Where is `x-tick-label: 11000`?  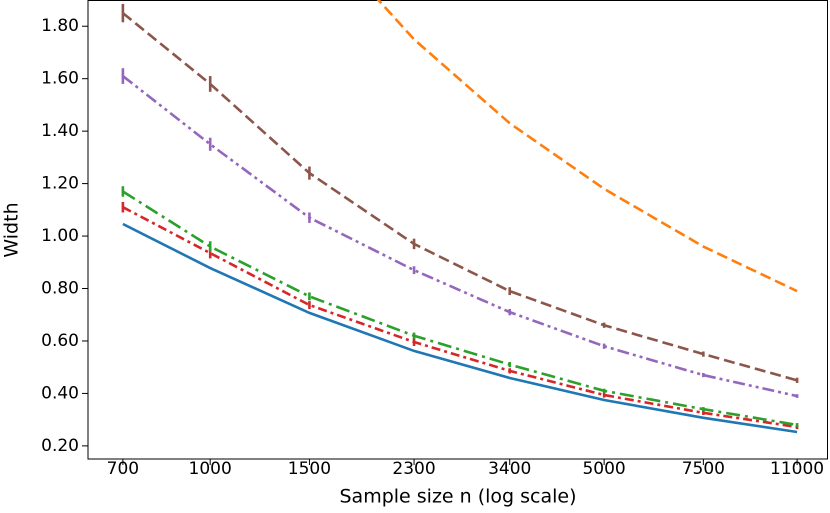
x-tick-label: 11000 is located at coordinates (797, 469).